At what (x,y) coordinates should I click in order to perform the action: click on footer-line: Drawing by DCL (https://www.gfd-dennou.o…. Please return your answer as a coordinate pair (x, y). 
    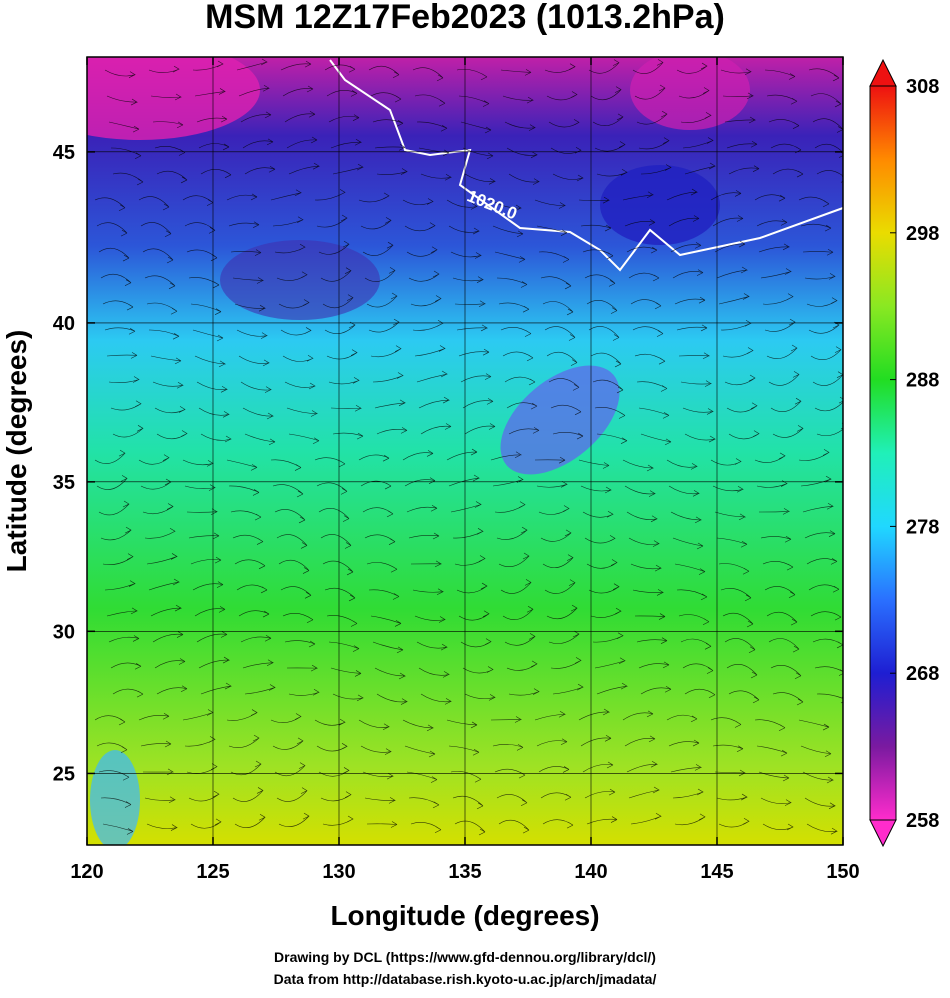
    Looking at the image, I should click on (465, 957).